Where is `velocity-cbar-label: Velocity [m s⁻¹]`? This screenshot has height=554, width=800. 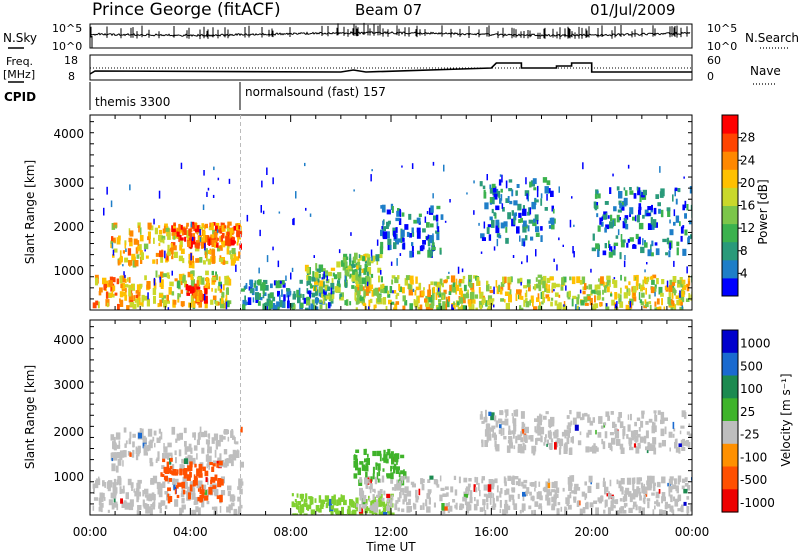
velocity-cbar-label: Velocity [m s⁻¹] is located at coordinates (786, 419).